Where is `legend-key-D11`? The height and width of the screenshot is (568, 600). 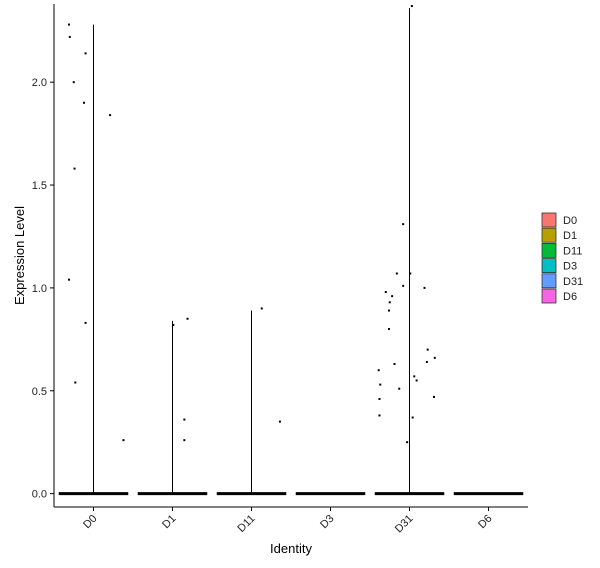
legend-key-D11 is located at coordinates (549, 250).